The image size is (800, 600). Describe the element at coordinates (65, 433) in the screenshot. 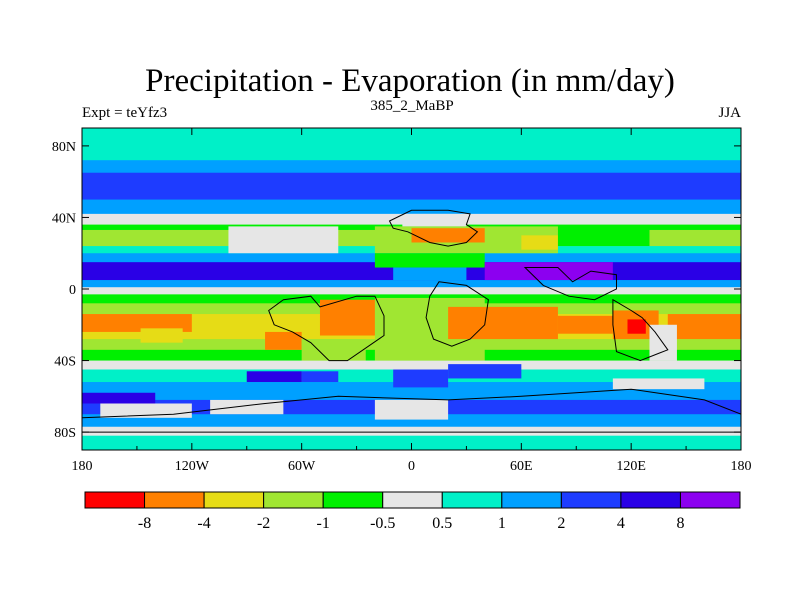

I see `y-tick-label: 80S` at that location.